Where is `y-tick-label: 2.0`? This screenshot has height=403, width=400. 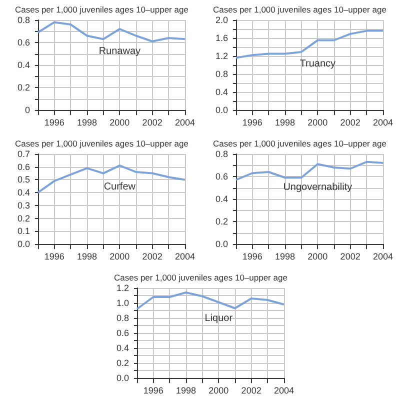 y-tick-label: 2.0 is located at coordinates (221, 20).